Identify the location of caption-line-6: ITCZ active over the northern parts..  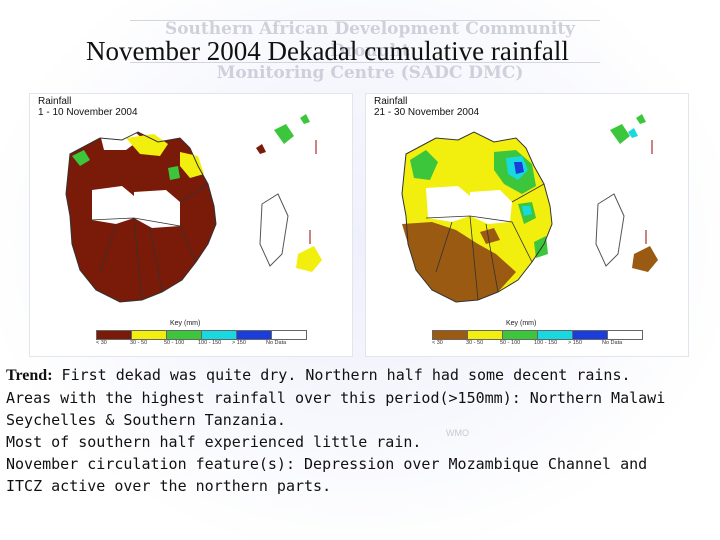
(169, 486).